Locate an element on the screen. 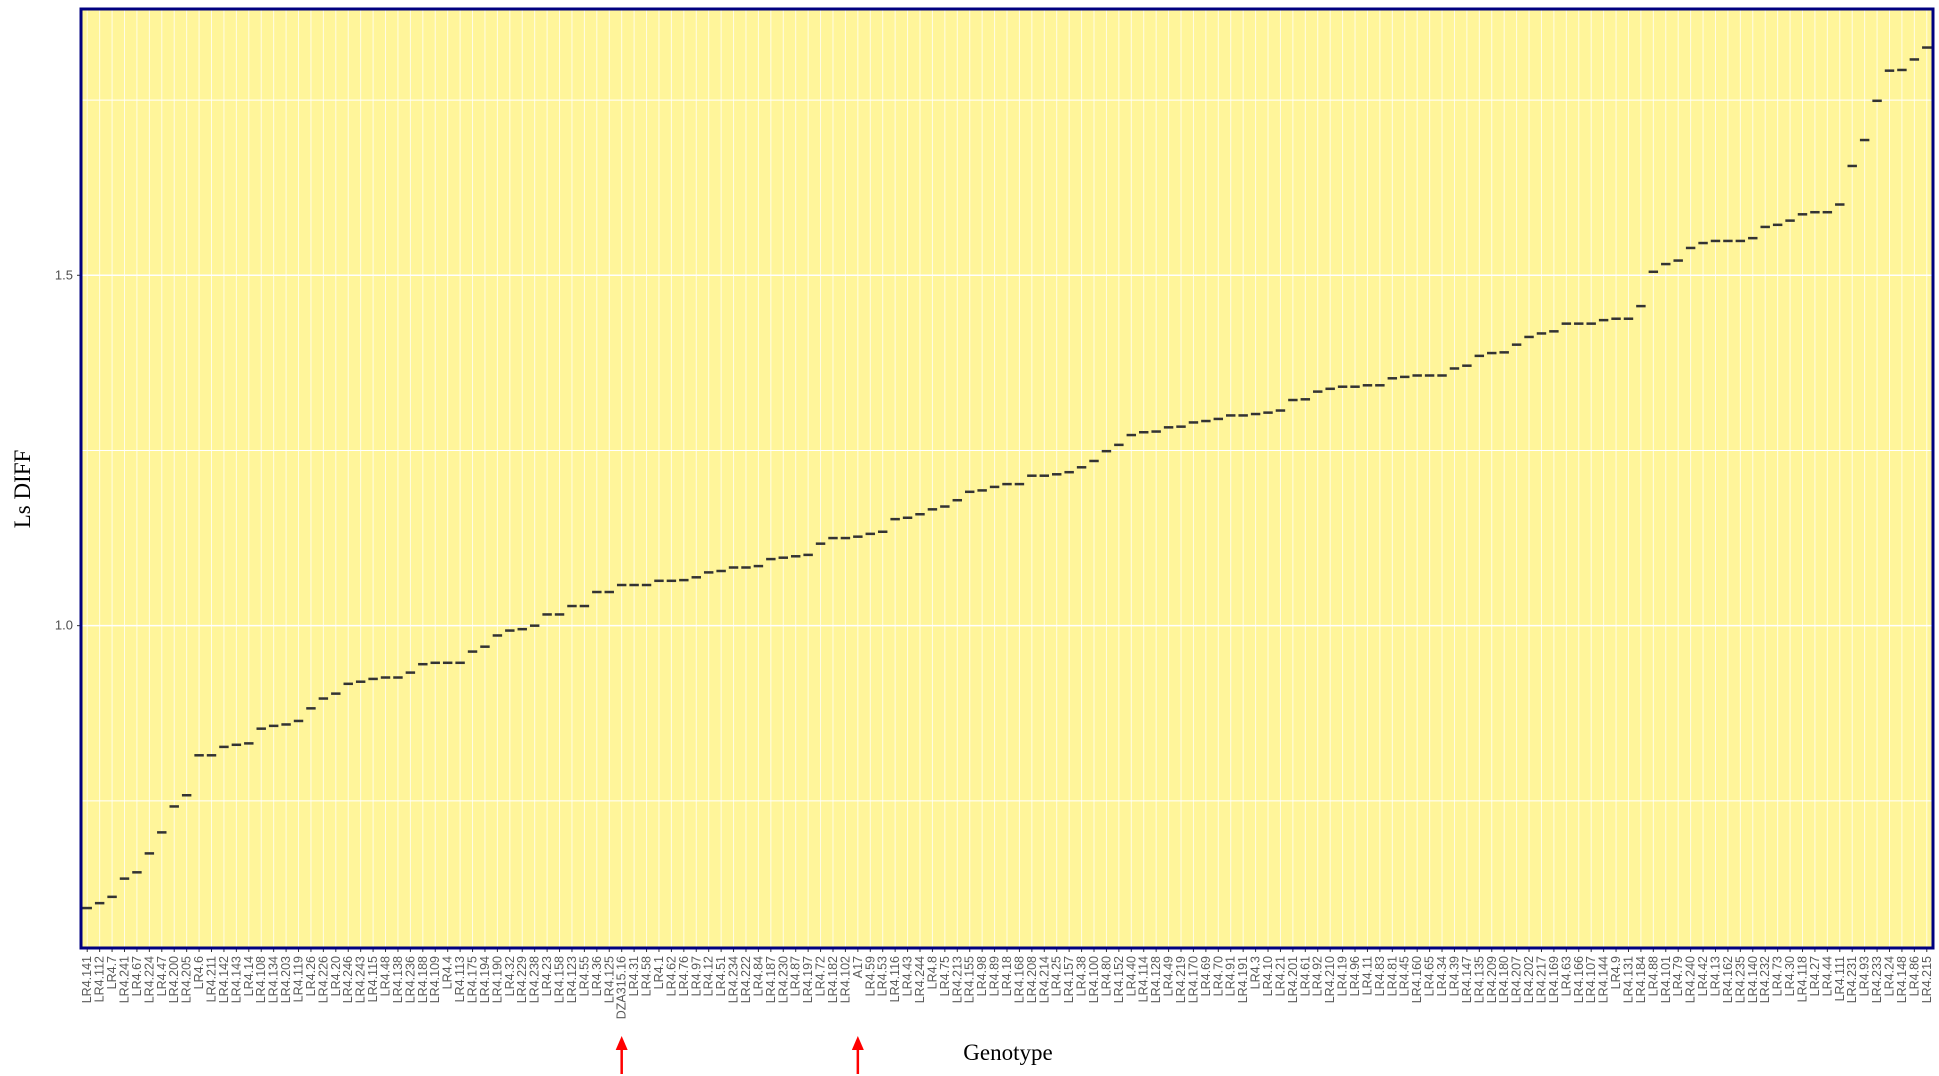 This screenshot has height=1076, width=1939. x-tick-label: LR4.131 is located at coordinates (1628, 979).